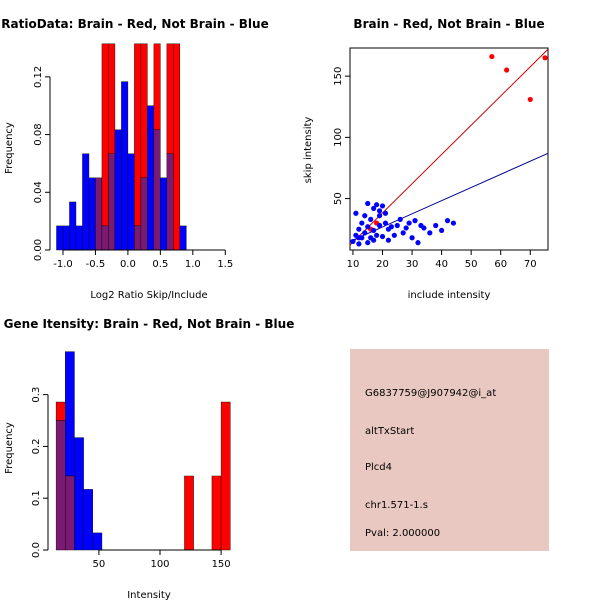  What do you see at coordinates (225, 264) in the screenshot?
I see `x-tick-label: 1.5` at bounding box center [225, 264].